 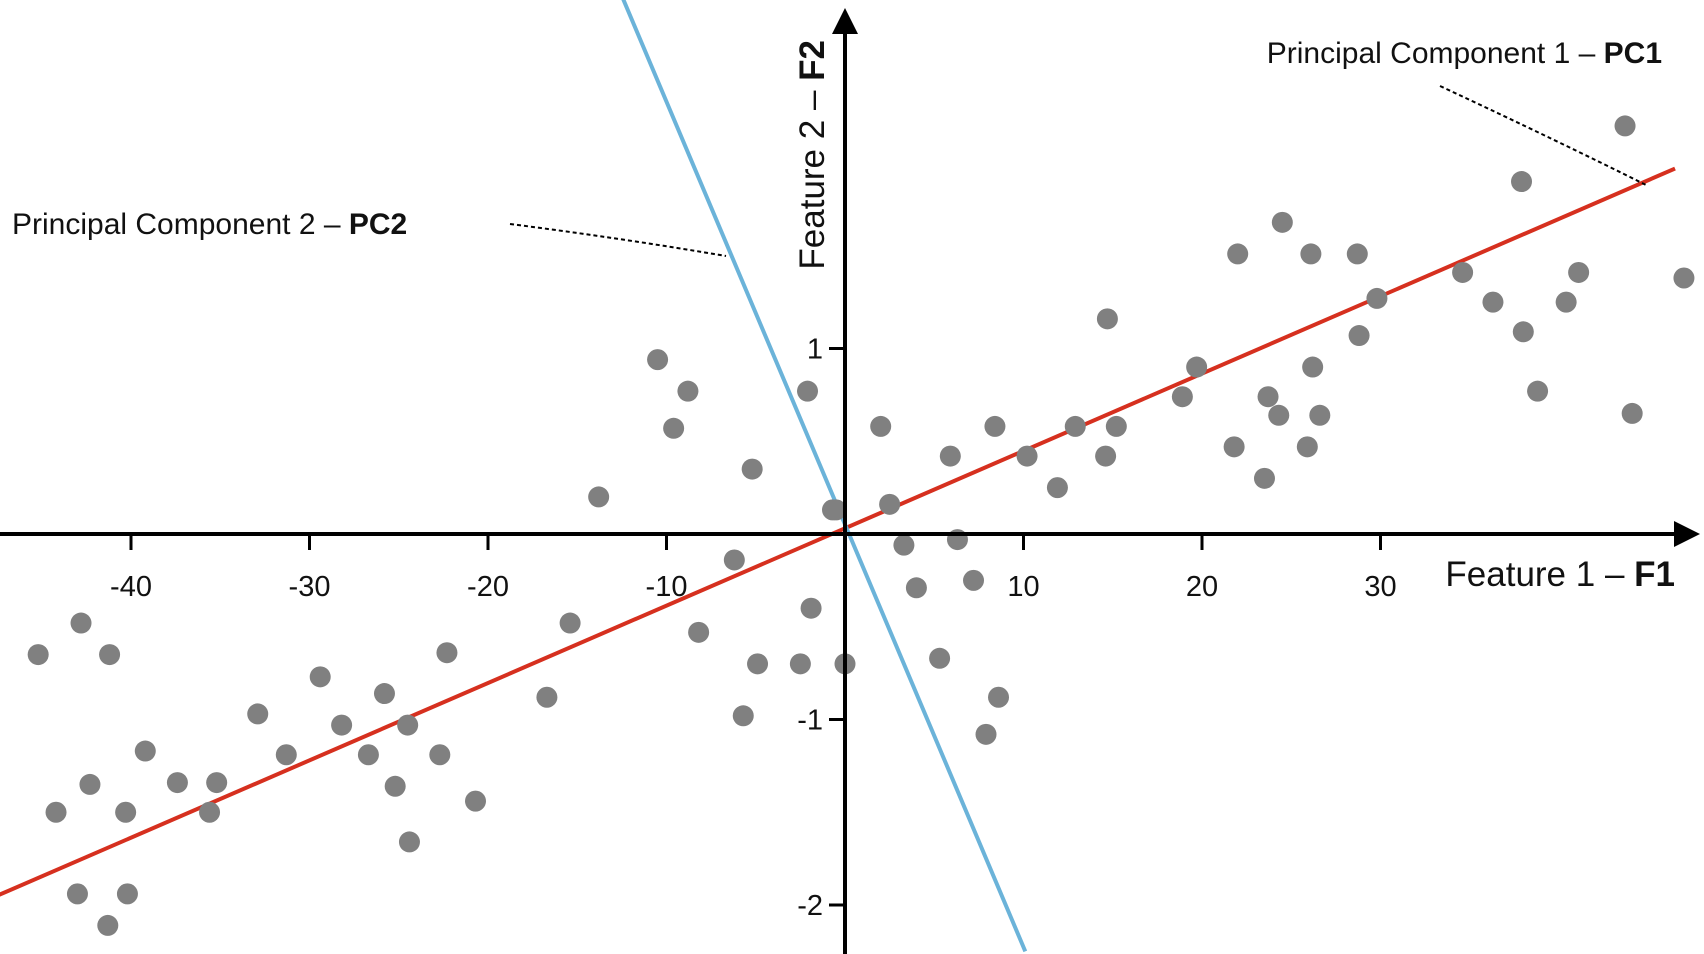 I want to click on pc2-annotation-leader, so click(x=618, y=240).